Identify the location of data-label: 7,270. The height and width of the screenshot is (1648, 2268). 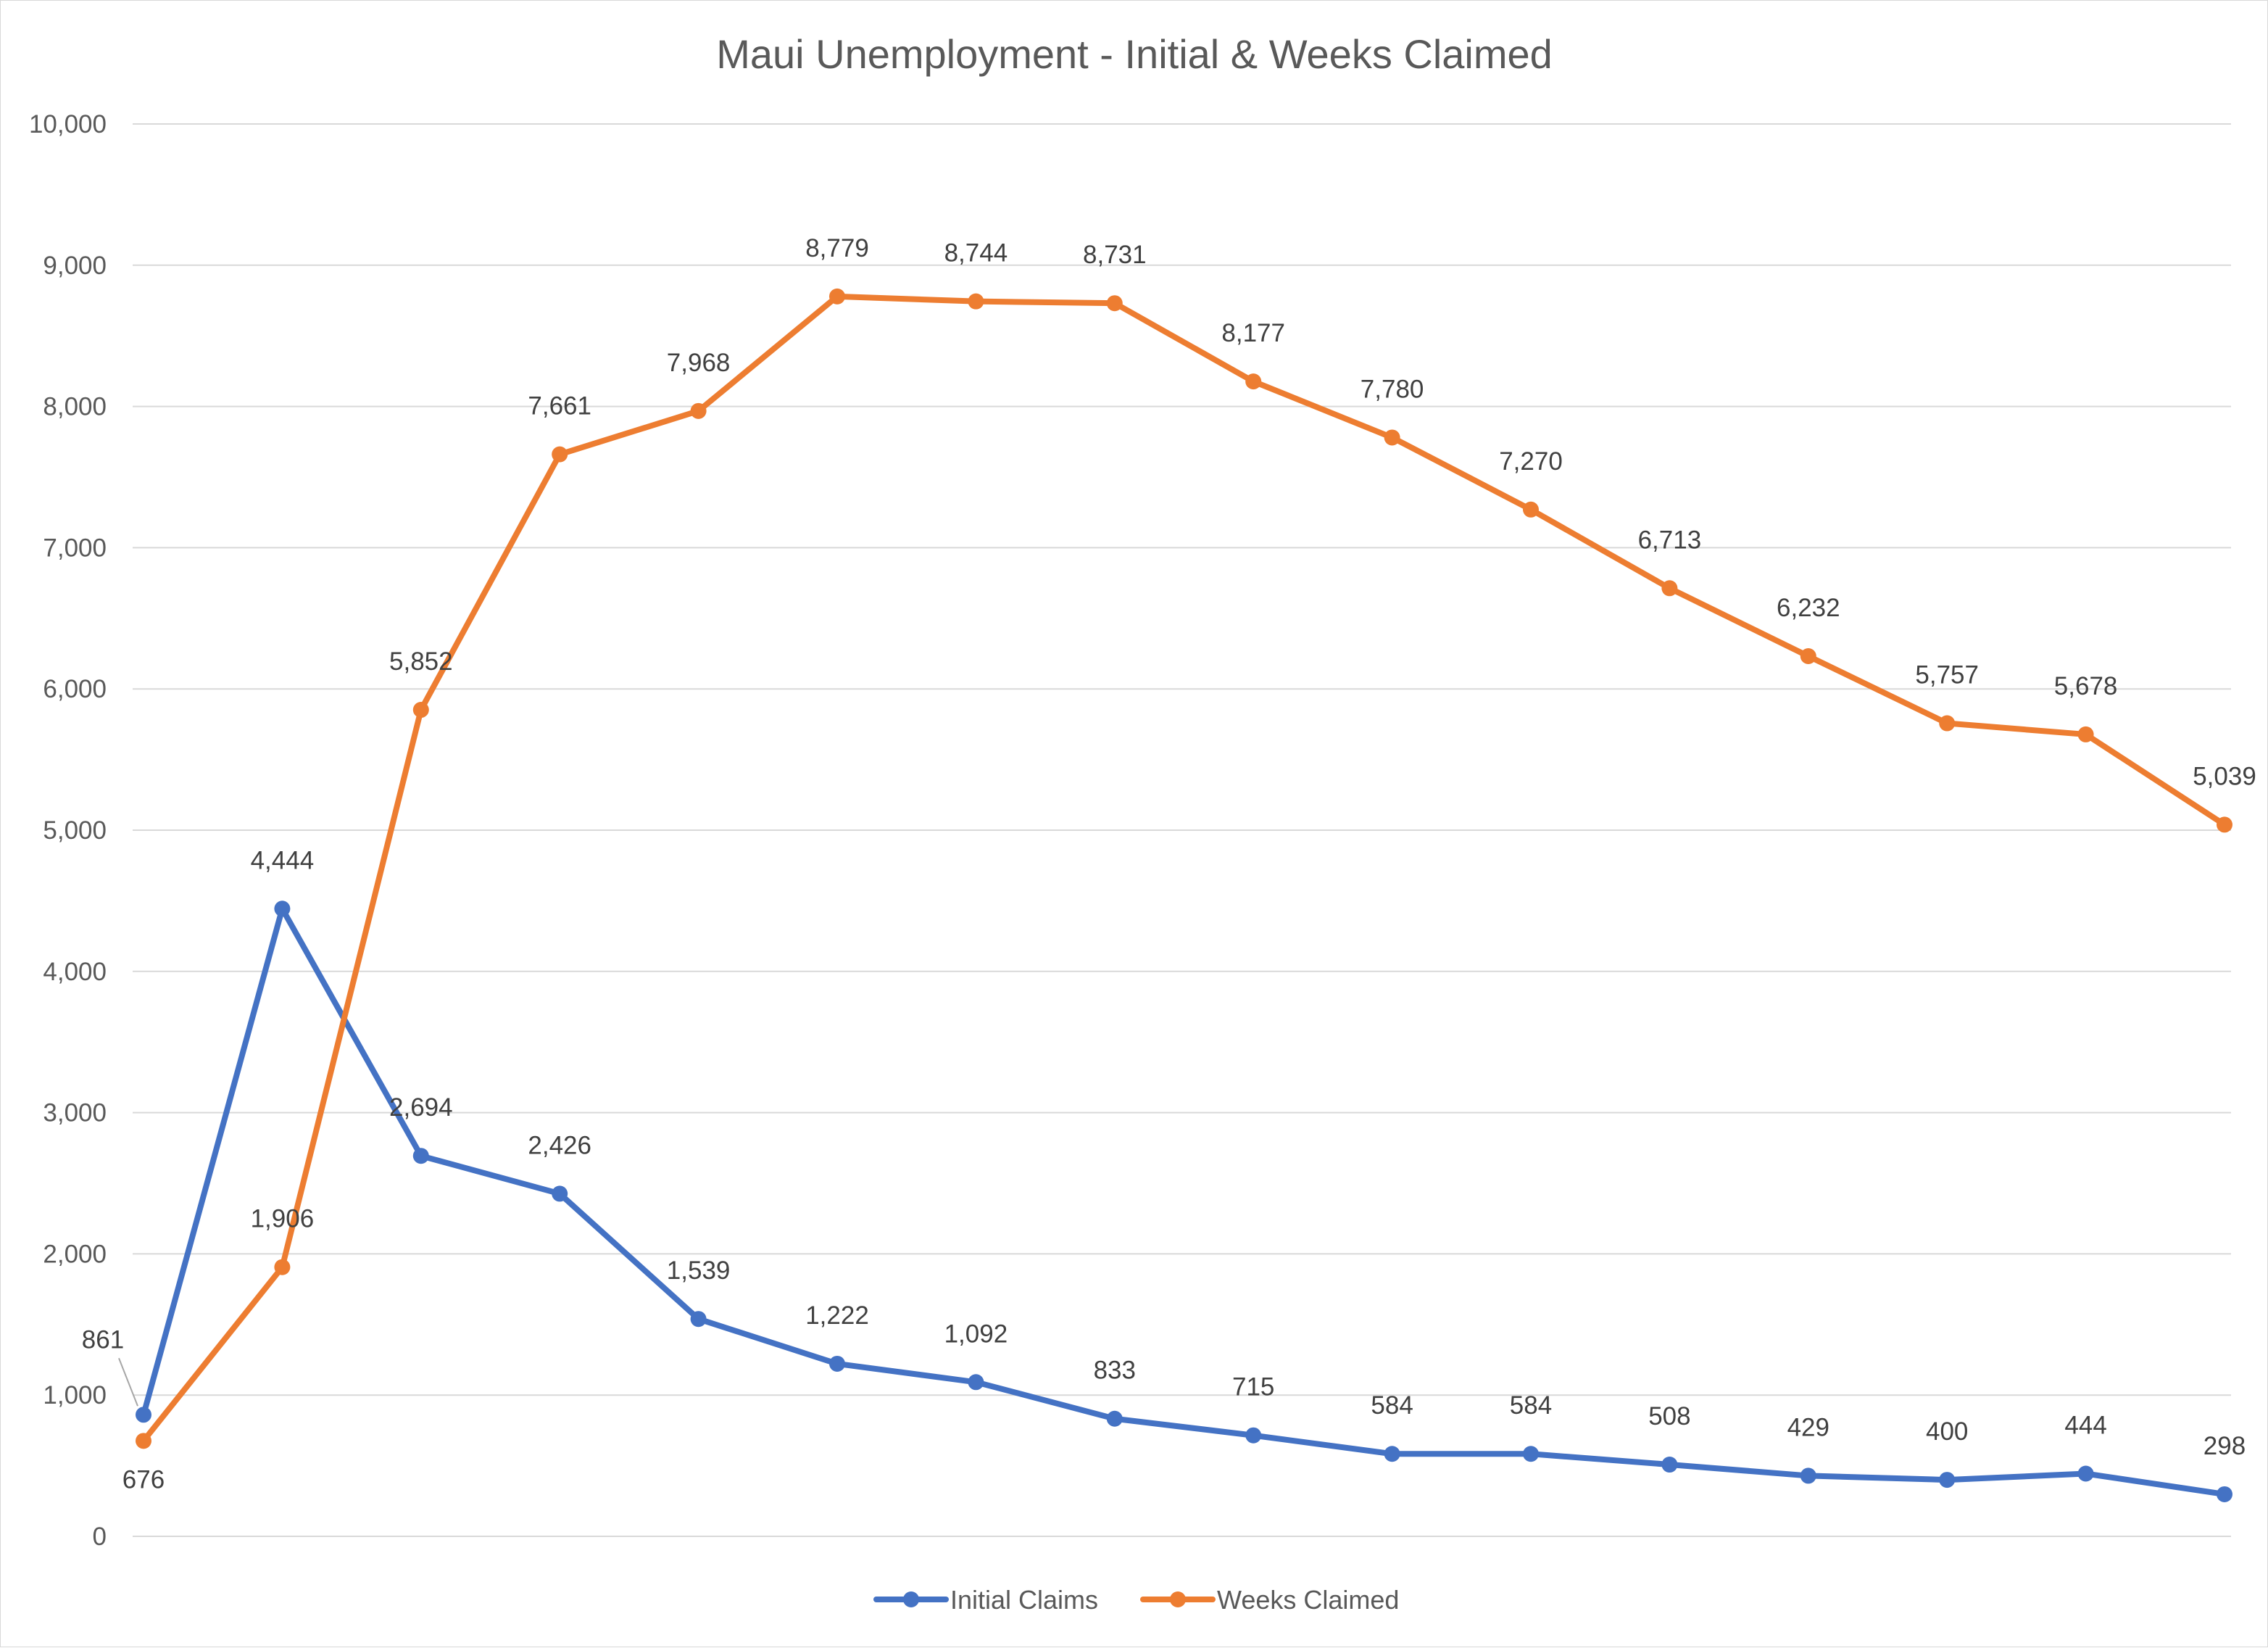
(1531, 461).